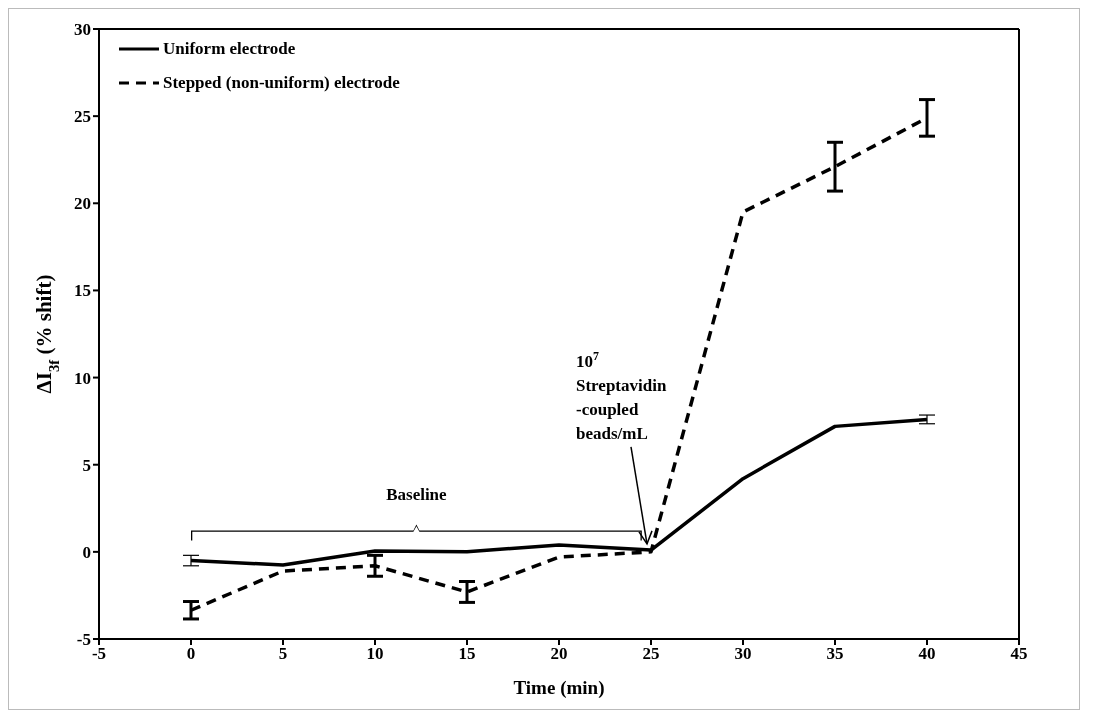  Describe the element at coordinates (82, 117) in the screenshot. I see `y-tick-label: 25` at that location.